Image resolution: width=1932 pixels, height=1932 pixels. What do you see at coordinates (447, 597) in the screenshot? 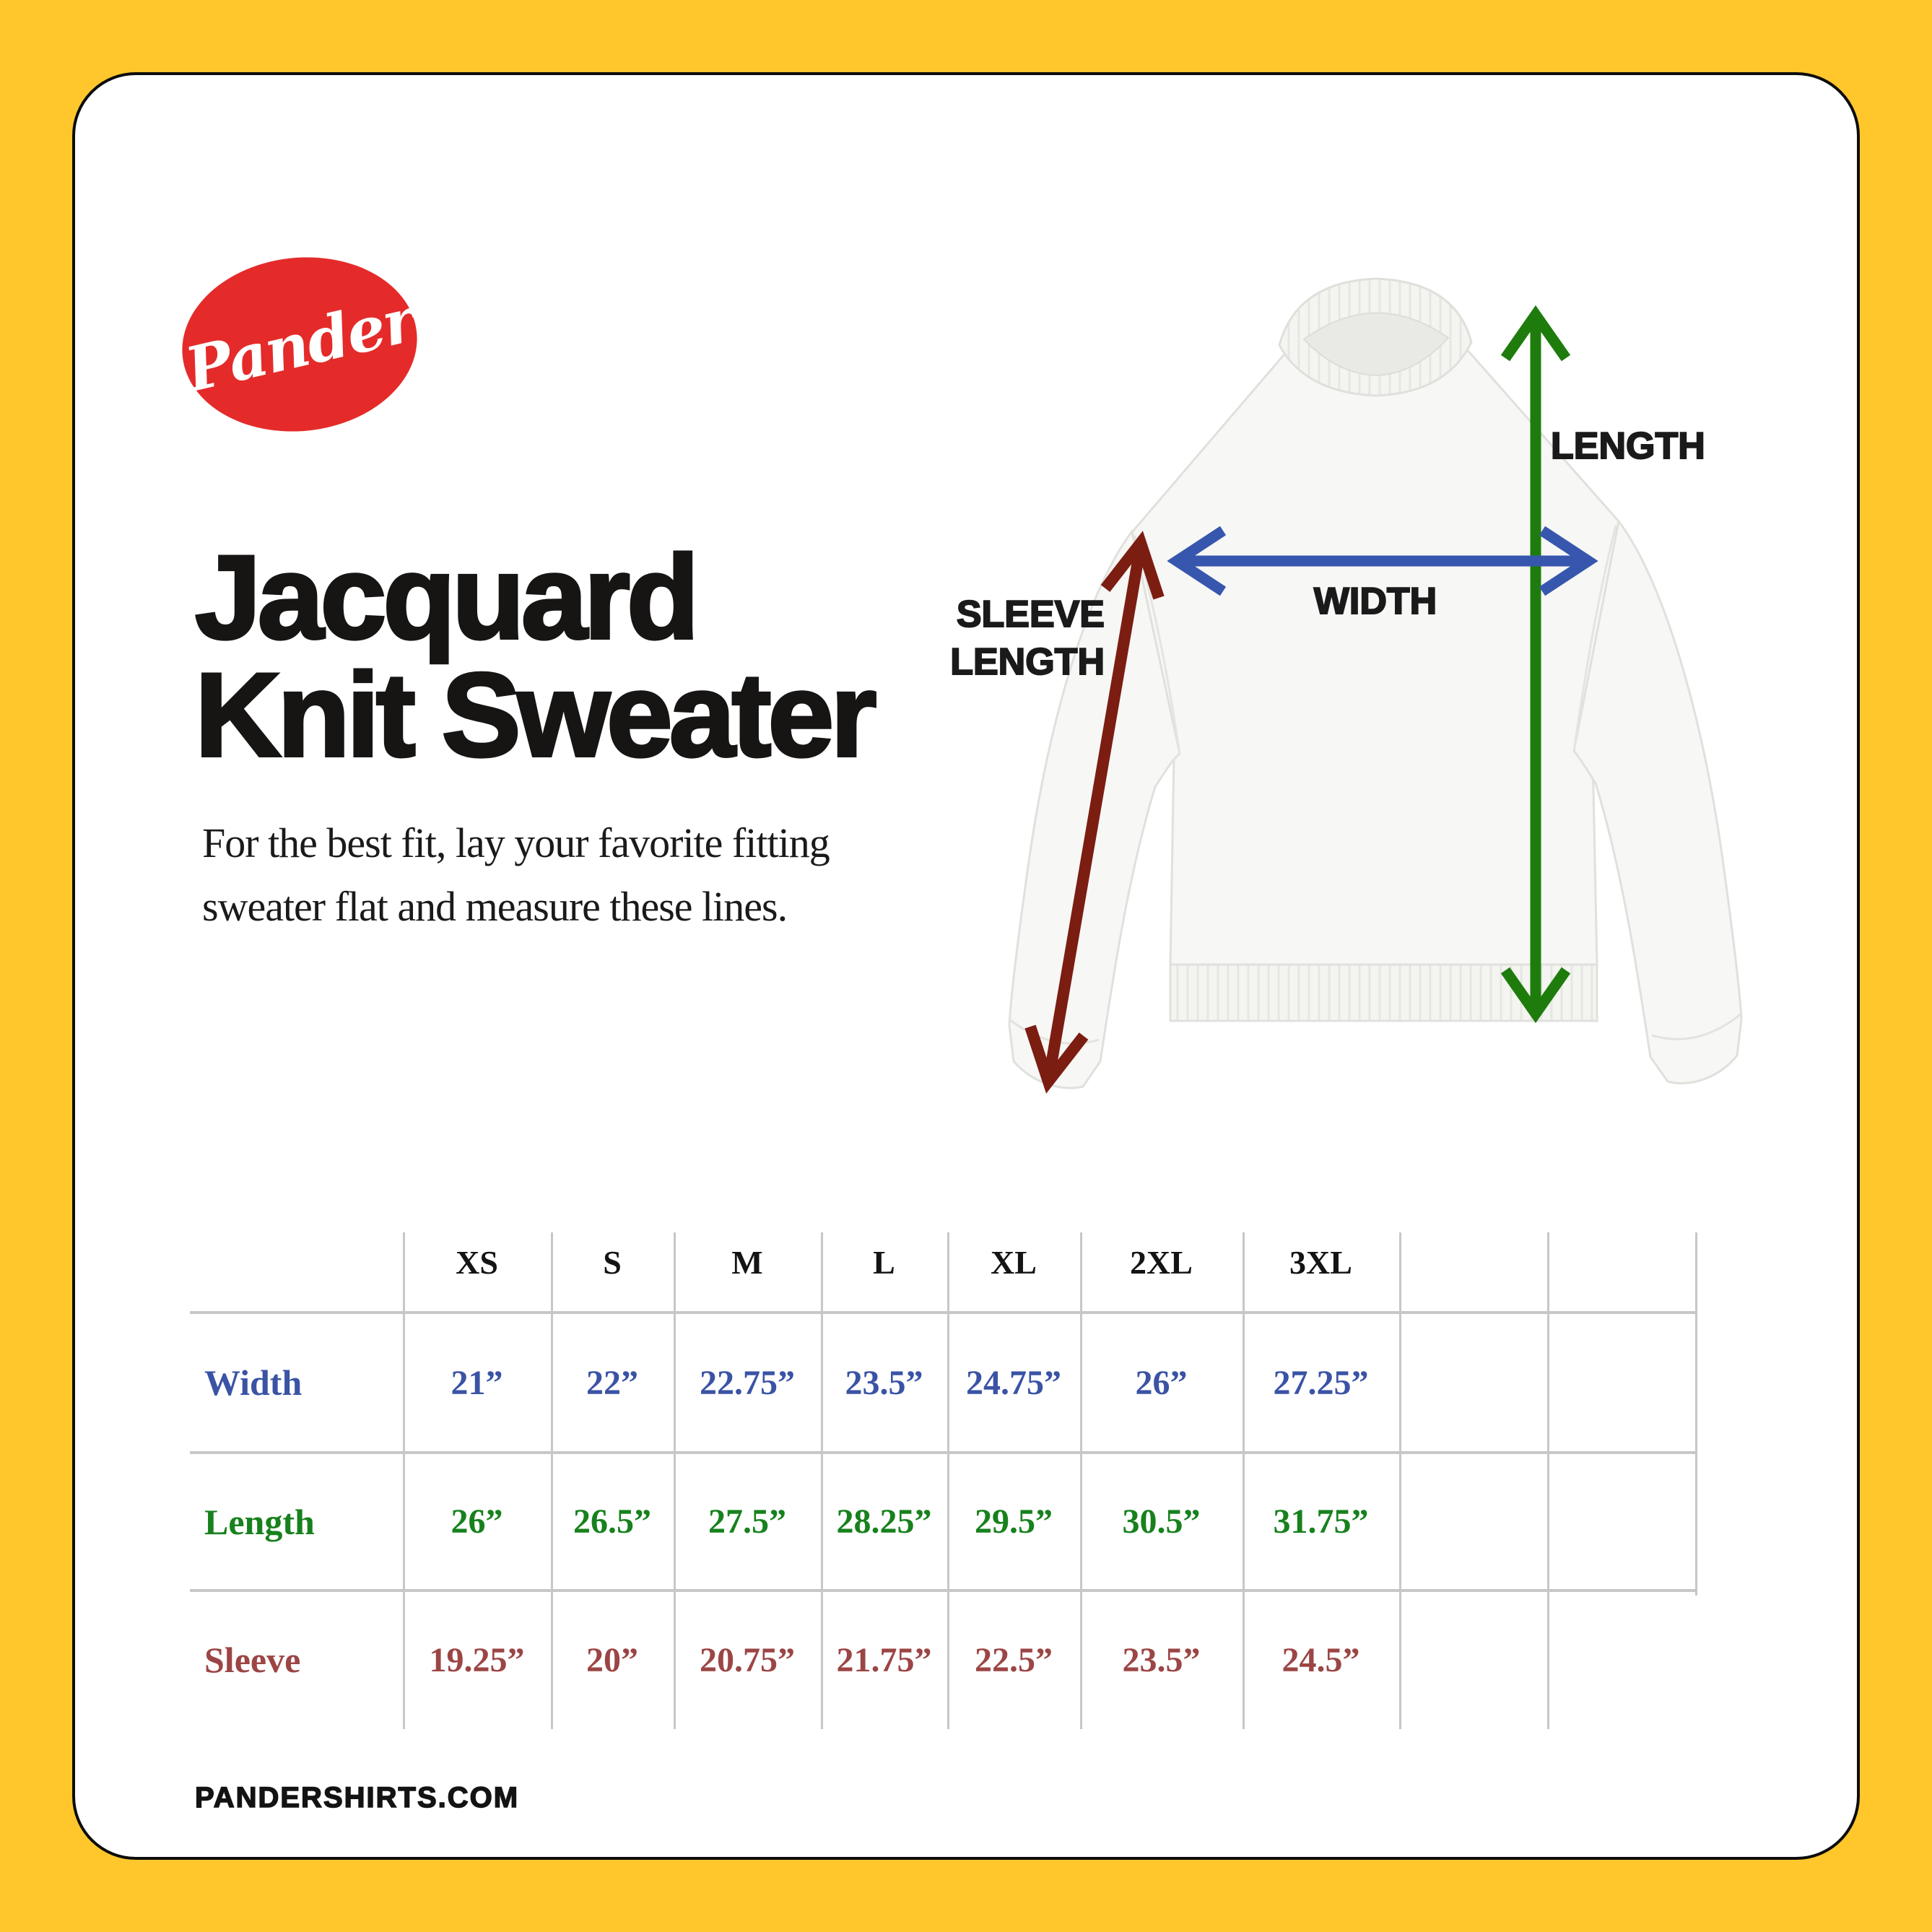
I see `product-title-line1: Jacquard` at bounding box center [447, 597].